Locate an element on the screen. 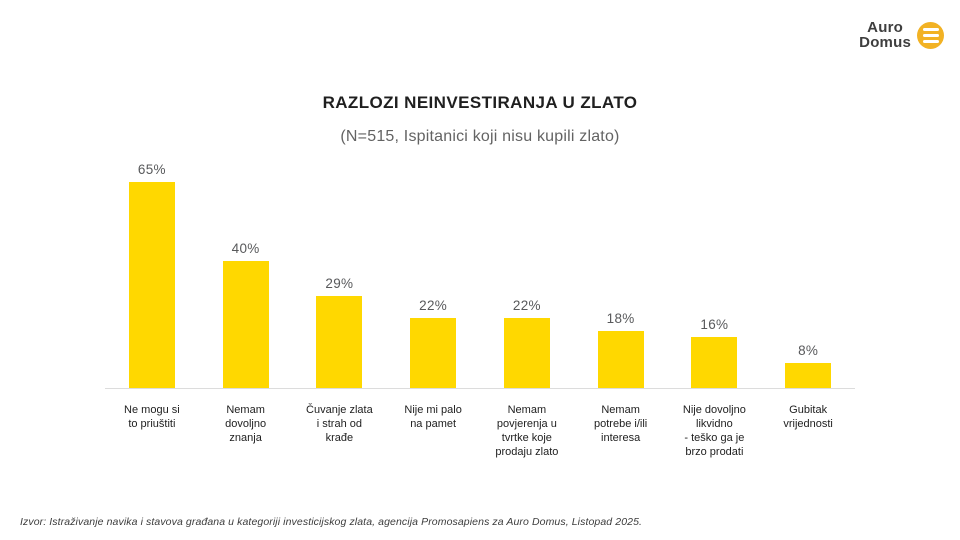 The width and height of the screenshot is (960, 540). x-axis-line is located at coordinates (480, 388).